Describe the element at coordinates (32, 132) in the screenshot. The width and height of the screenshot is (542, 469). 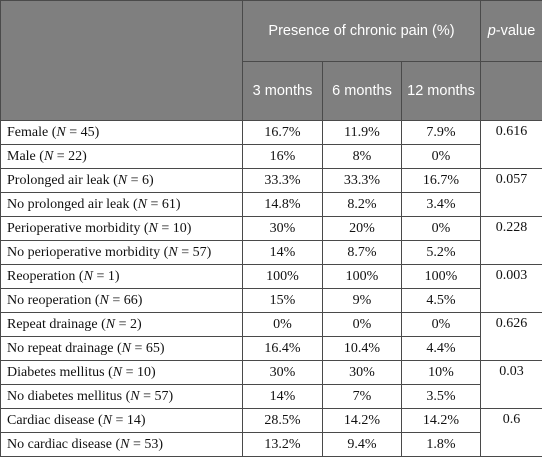
I see `row-label-text: Female (` at that location.